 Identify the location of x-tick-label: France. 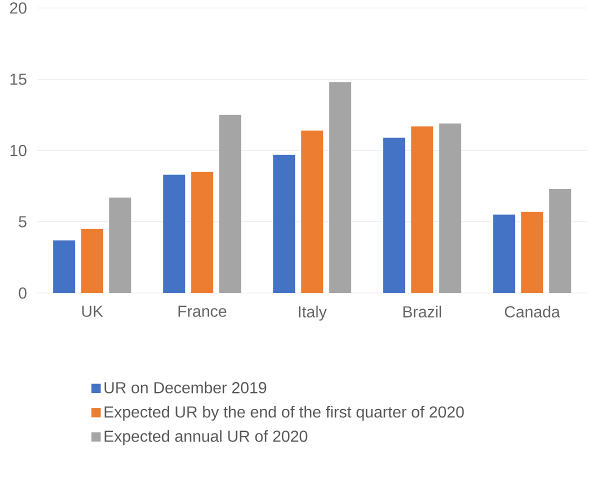
(202, 311).